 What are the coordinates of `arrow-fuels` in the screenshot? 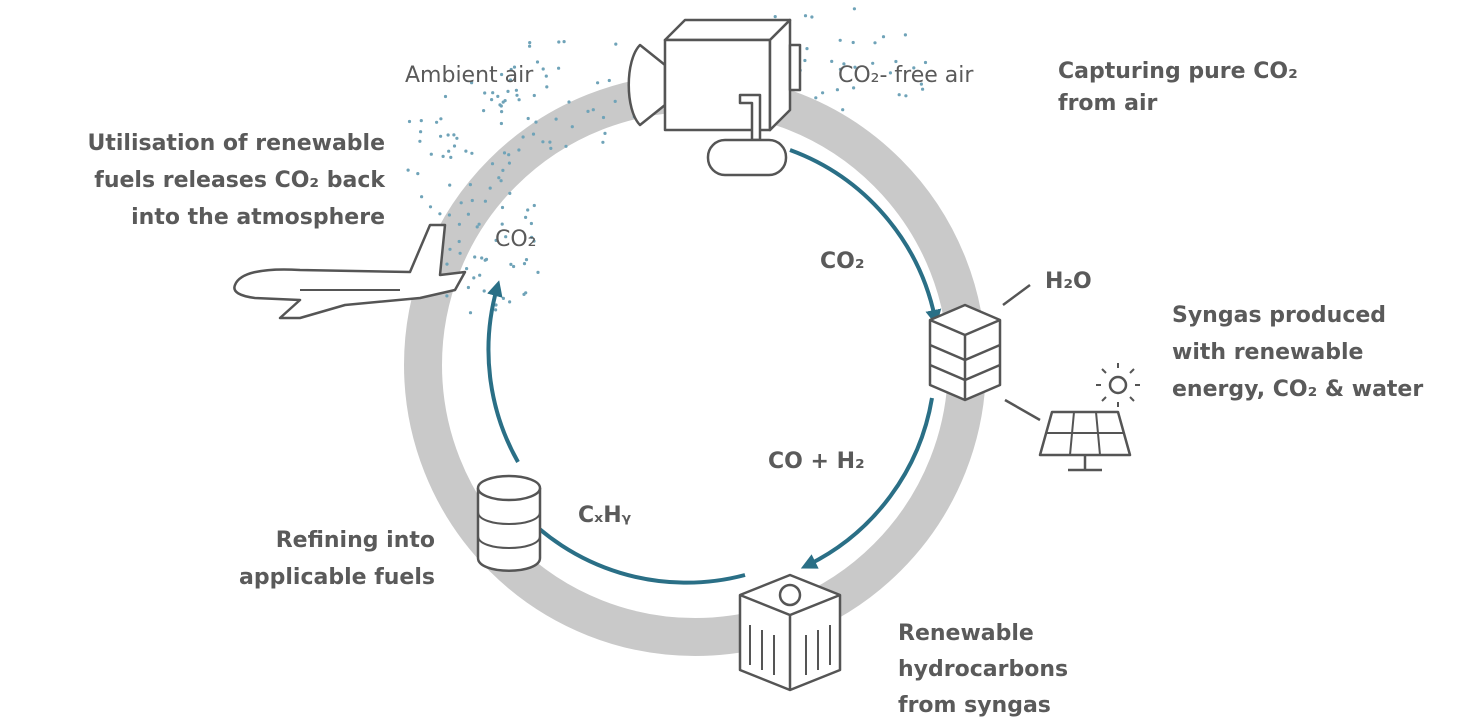 It's located at (503, 371).